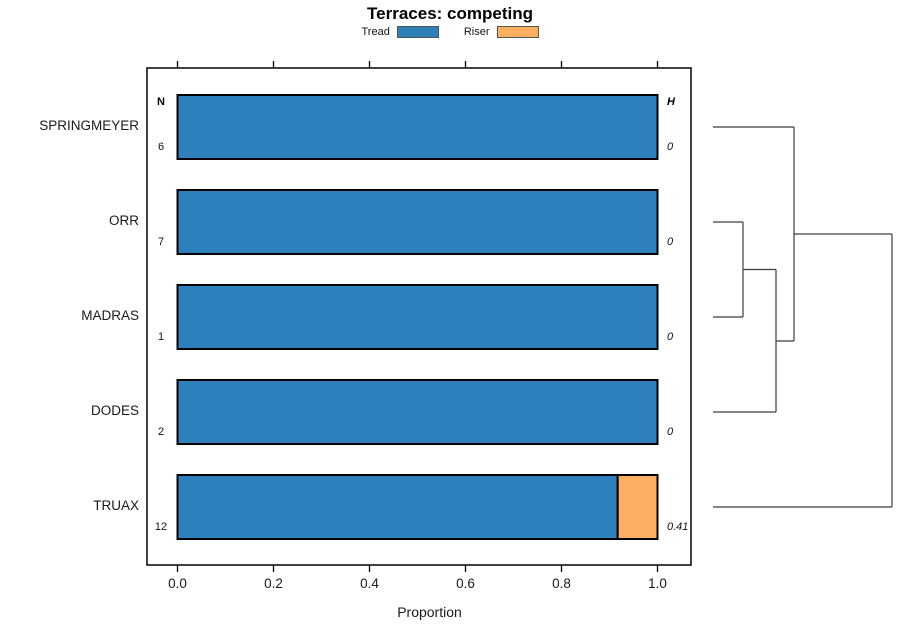  What do you see at coordinates (465, 583) in the screenshot?
I see `x-tick-label: 0.6` at bounding box center [465, 583].